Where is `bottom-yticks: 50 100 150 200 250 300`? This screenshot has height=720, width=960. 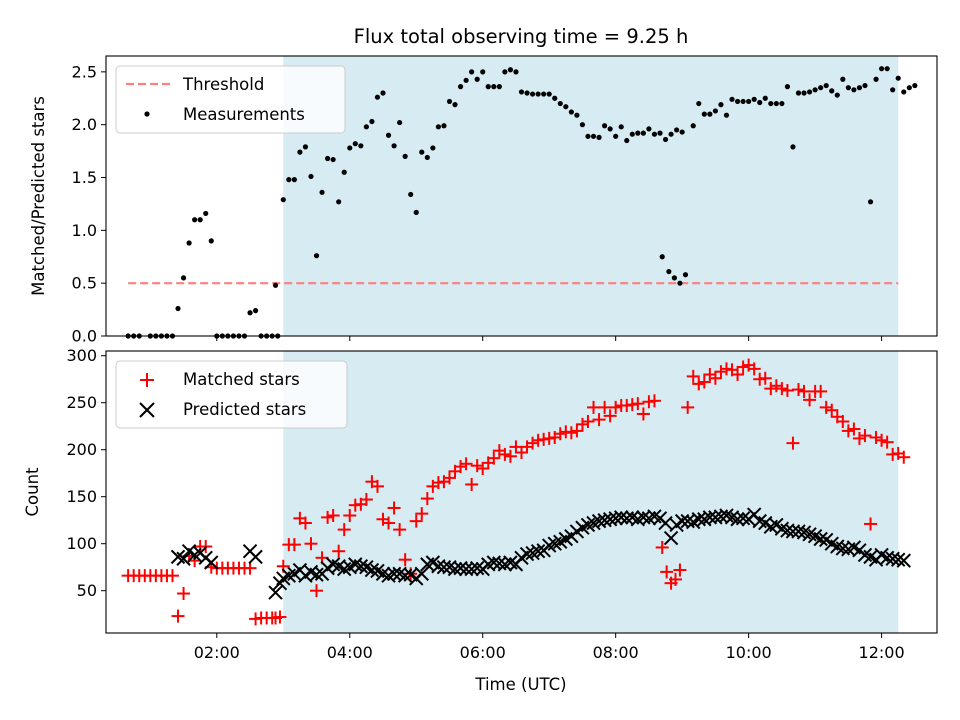 bottom-yticks: 50 100 150 200 250 300 is located at coordinates (86, 473).